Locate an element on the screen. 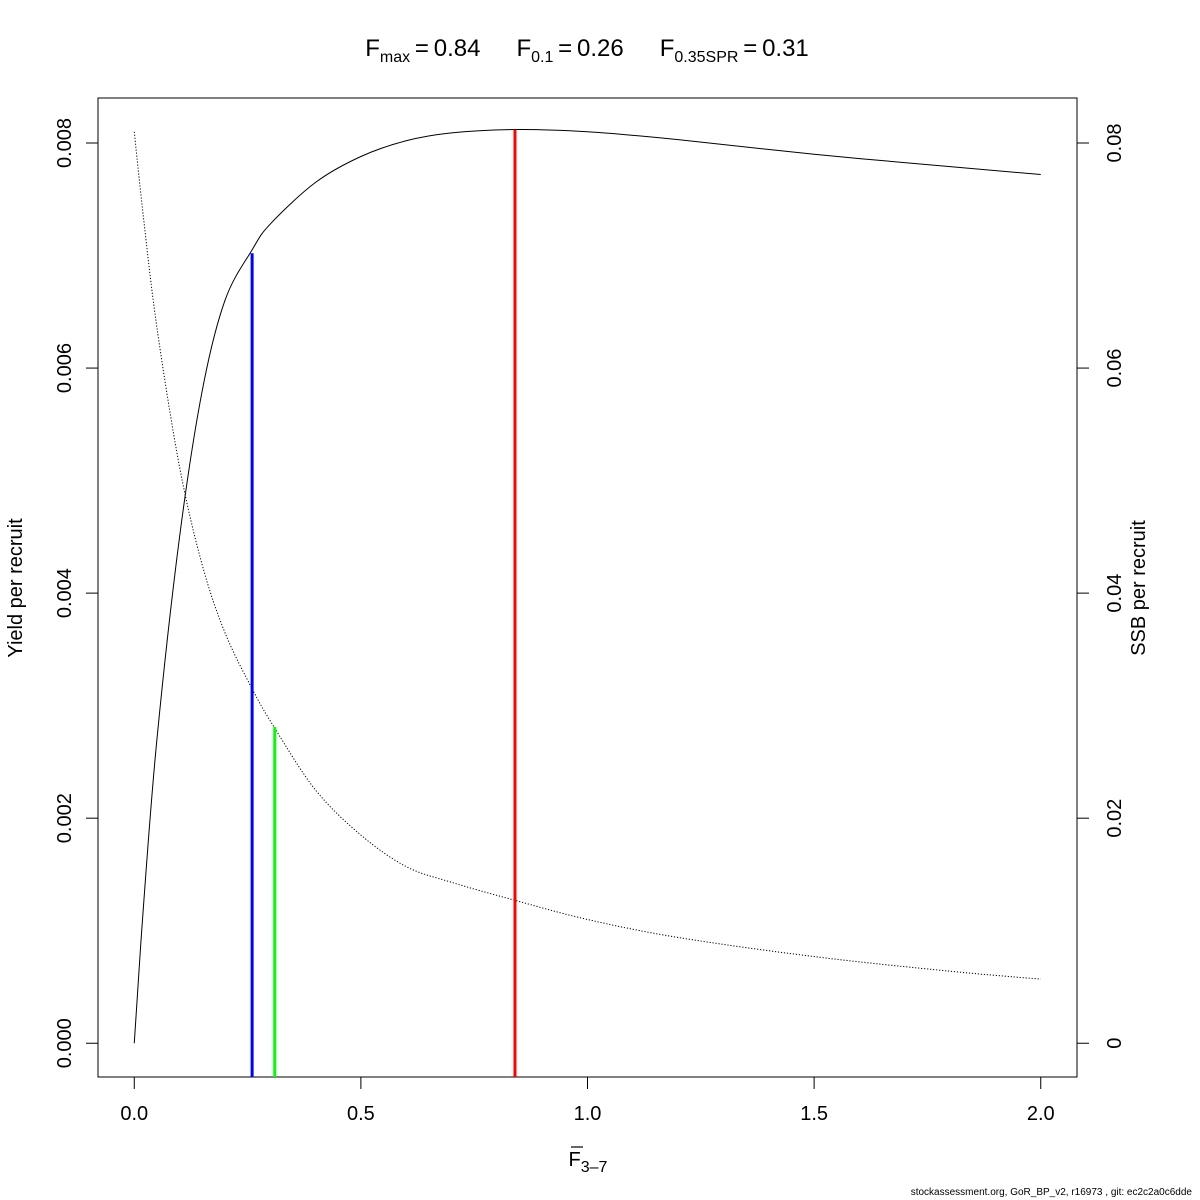 The width and height of the screenshot is (1200, 1200). x-axis-label: F3–7 is located at coordinates (588, 1161).